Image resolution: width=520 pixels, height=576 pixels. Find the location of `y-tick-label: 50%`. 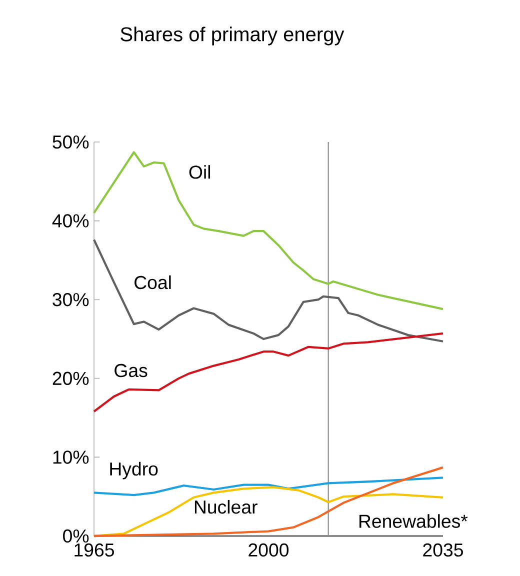

y-tick-label: 50% is located at coordinates (70, 142).